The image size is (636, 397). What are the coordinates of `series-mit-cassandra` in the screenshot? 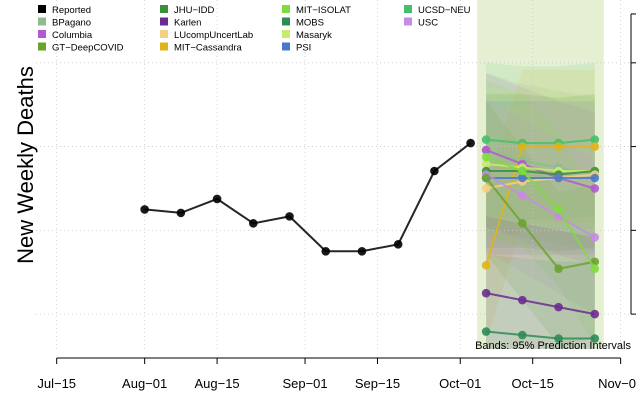 It's located at (540, 206).